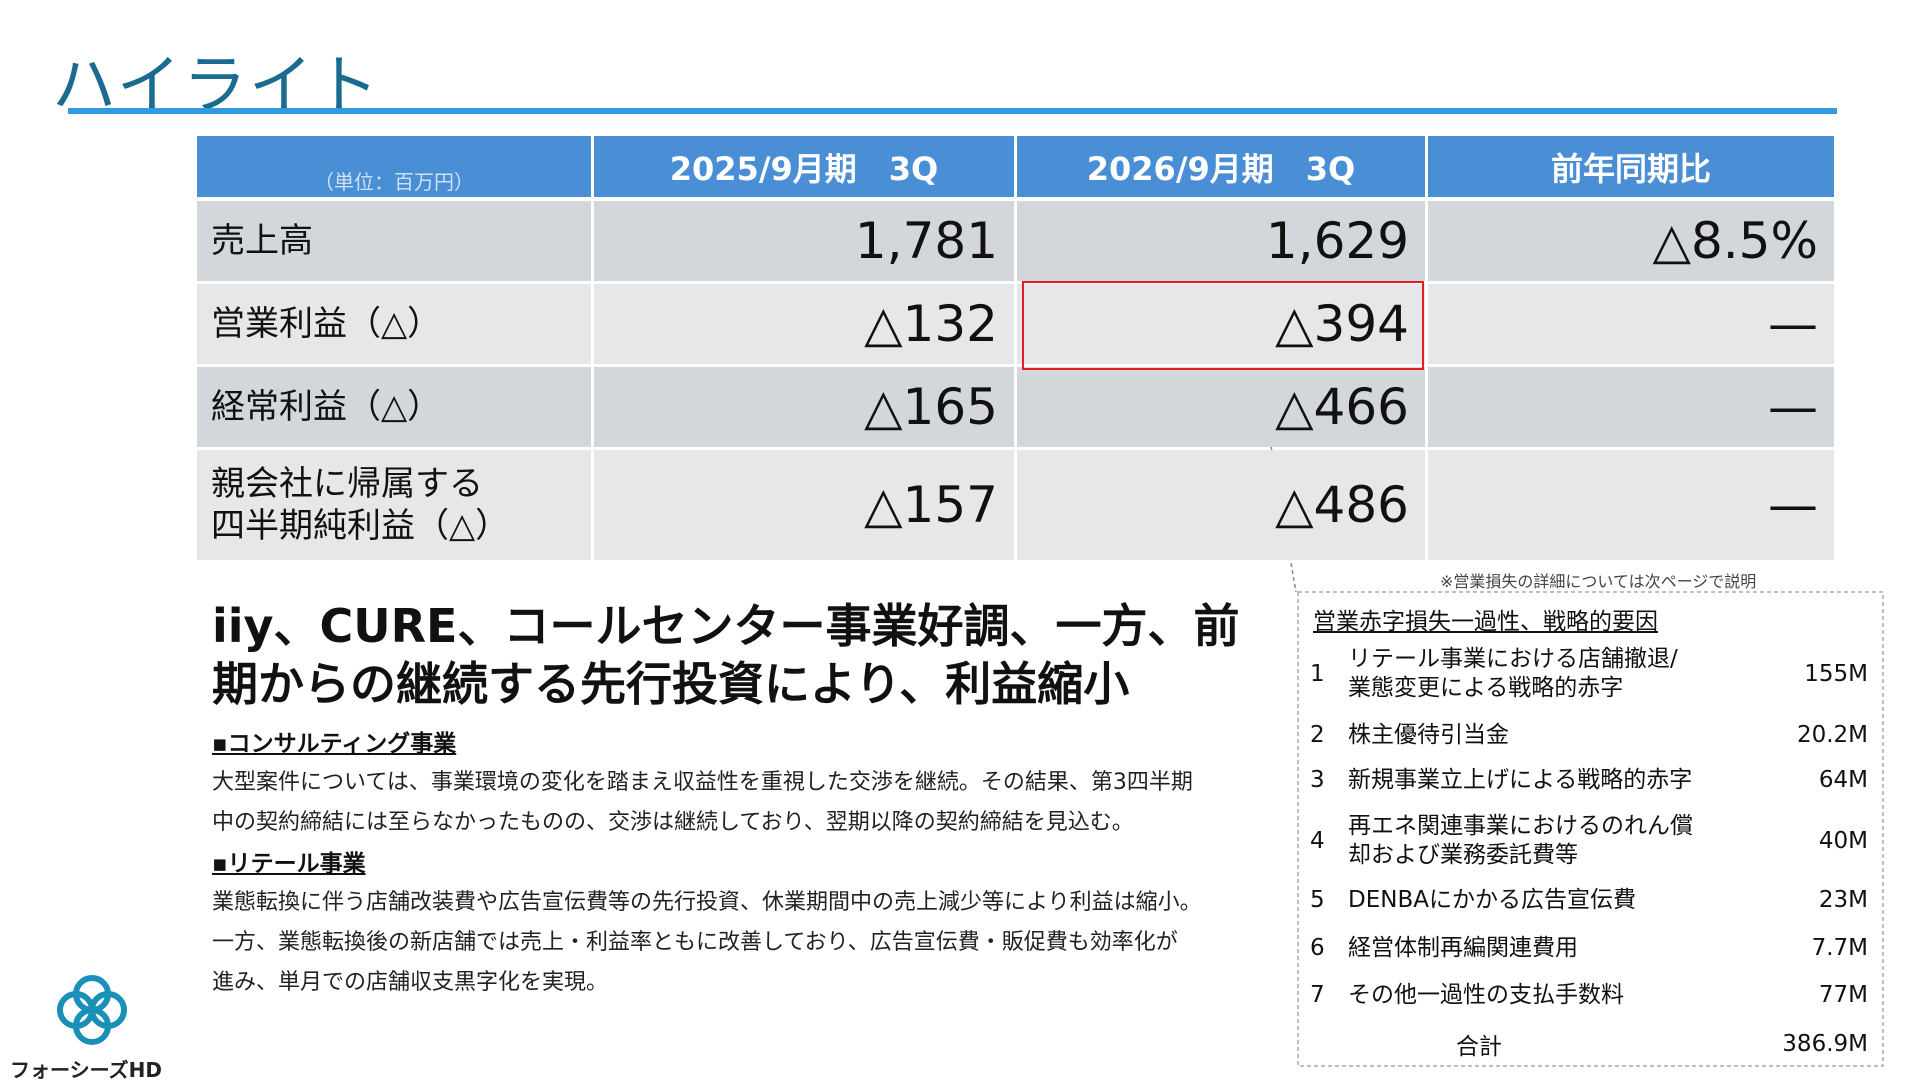 The width and height of the screenshot is (1920, 1080). I want to click on loss-total-label: 合計, so click(1479, 1047).